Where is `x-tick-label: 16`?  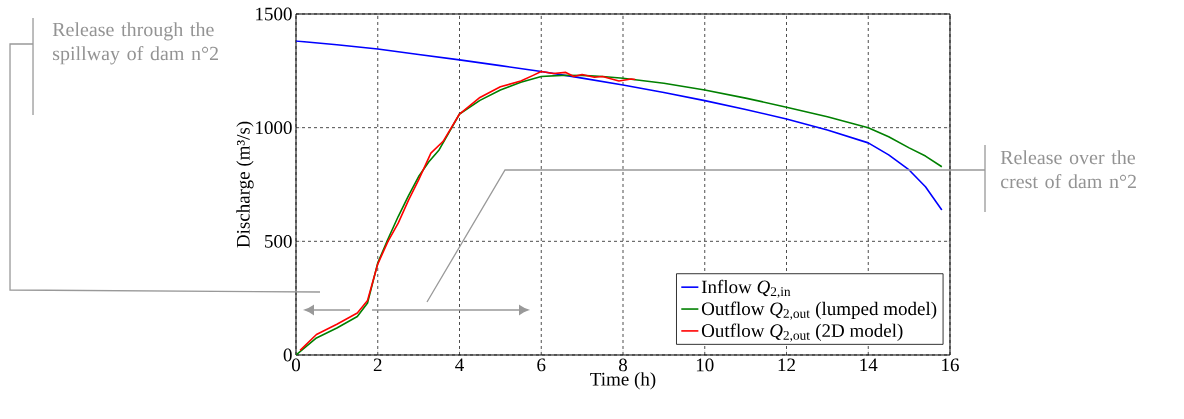 x-tick-label: 16 is located at coordinates (950, 365).